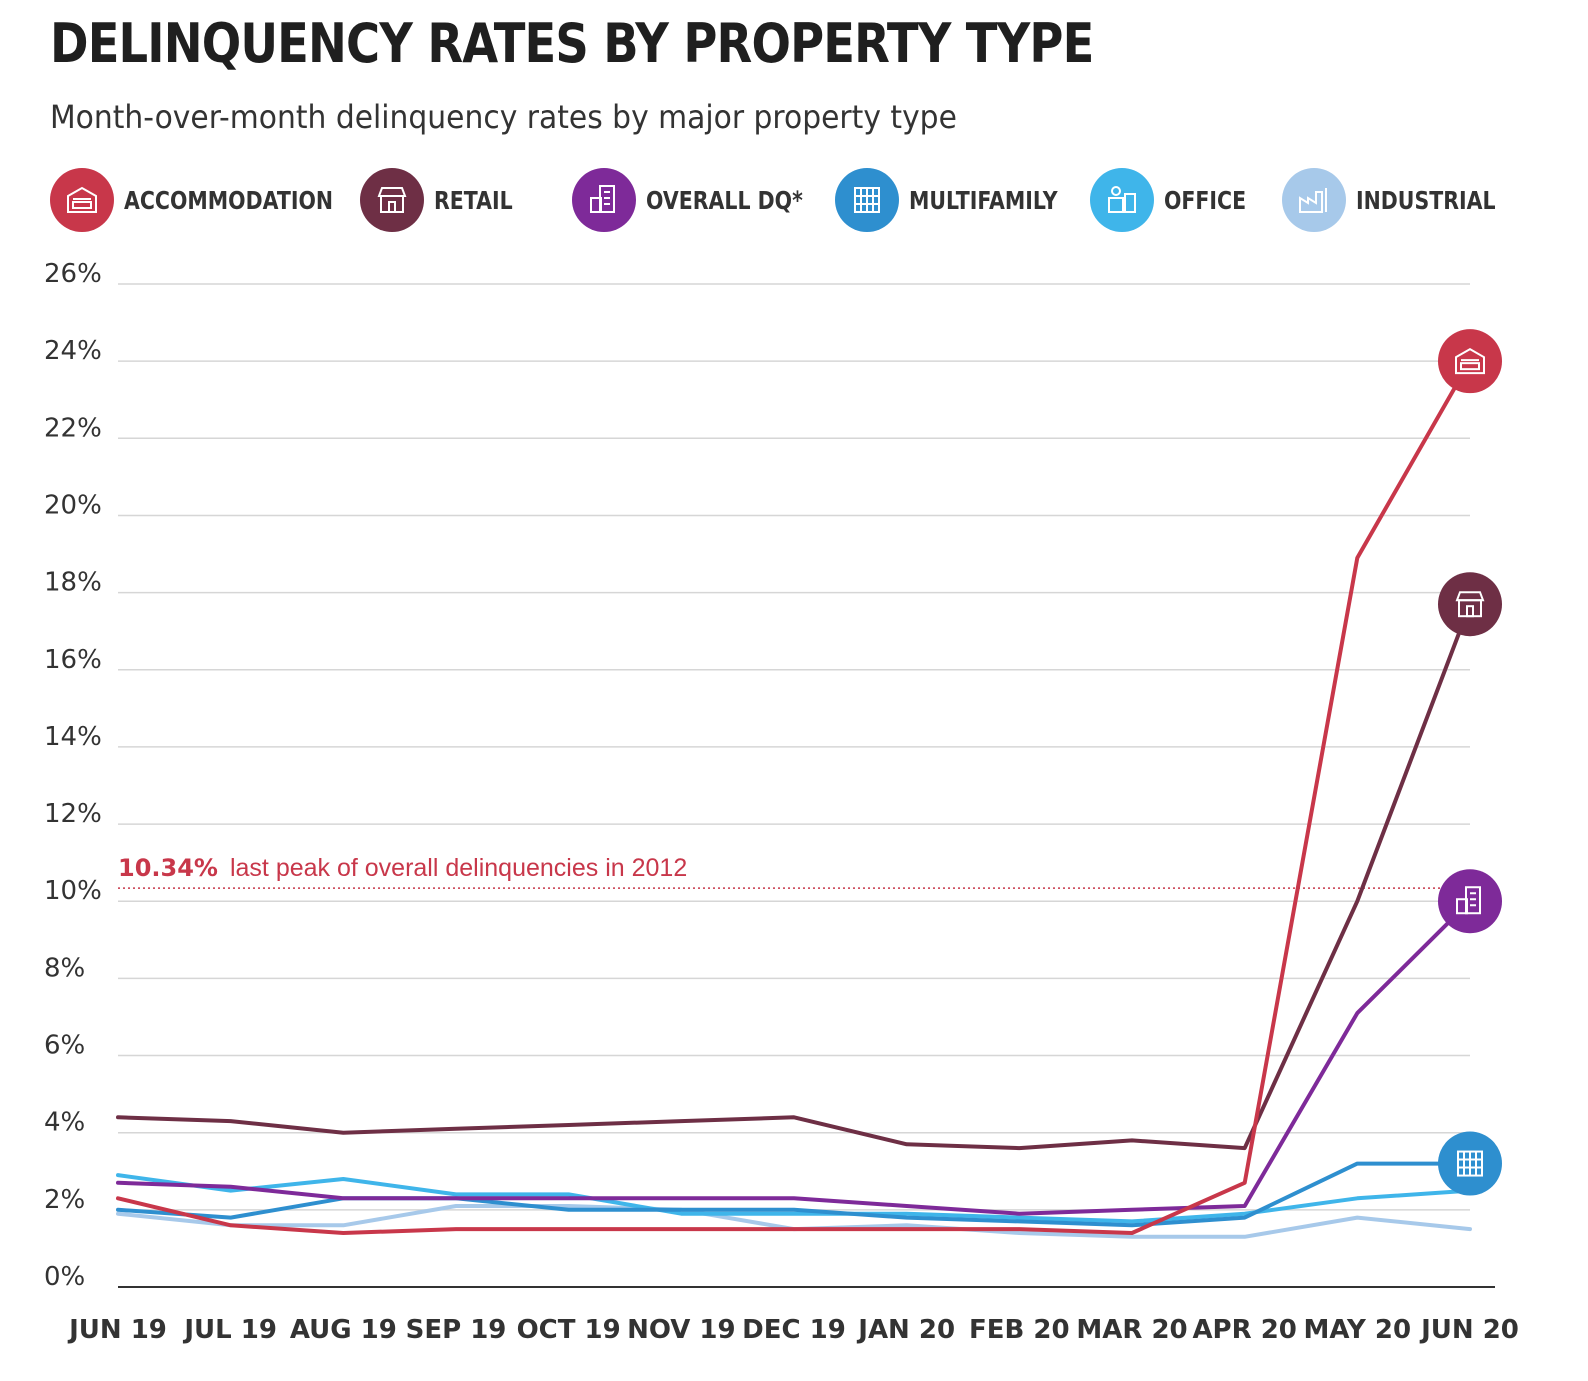 This screenshot has width=1588, height=1381. Describe the element at coordinates (724, 200) in the screenshot. I see `legend-label: OVERALL DQ*` at that location.